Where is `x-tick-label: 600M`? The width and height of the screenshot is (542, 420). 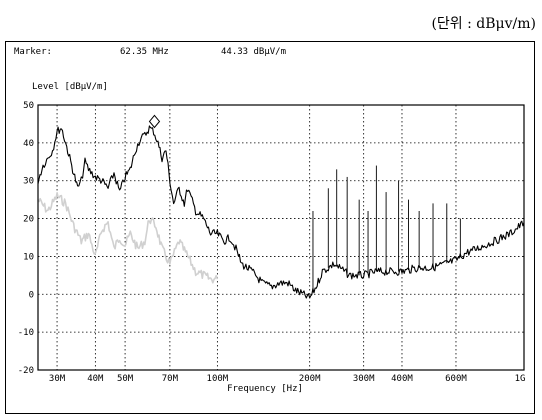
x-tick-label: 600M is located at coordinates (456, 379).